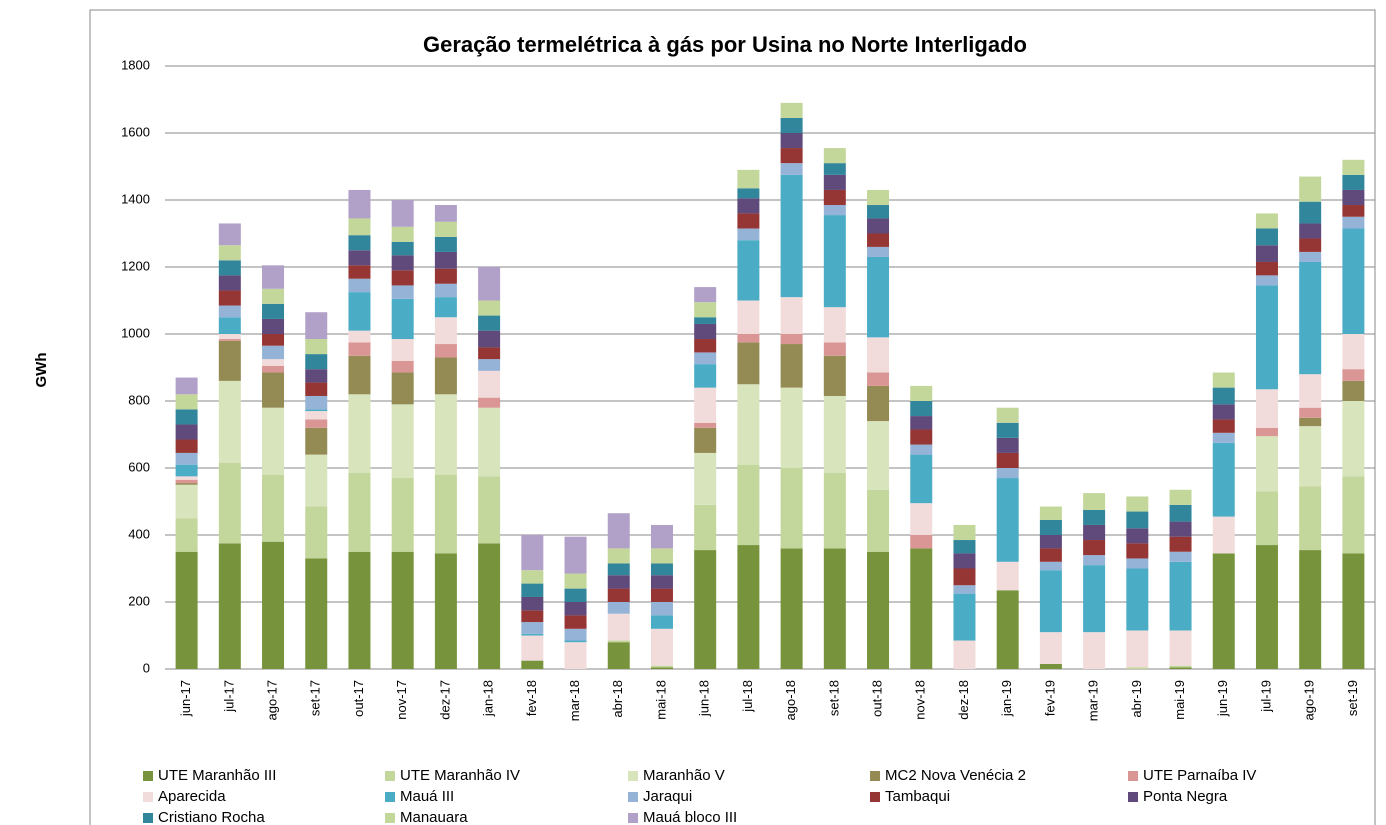 Image resolution: width=1386 pixels, height=825 pixels. I want to click on legend-label: Cristiano Rocha, so click(211, 817).